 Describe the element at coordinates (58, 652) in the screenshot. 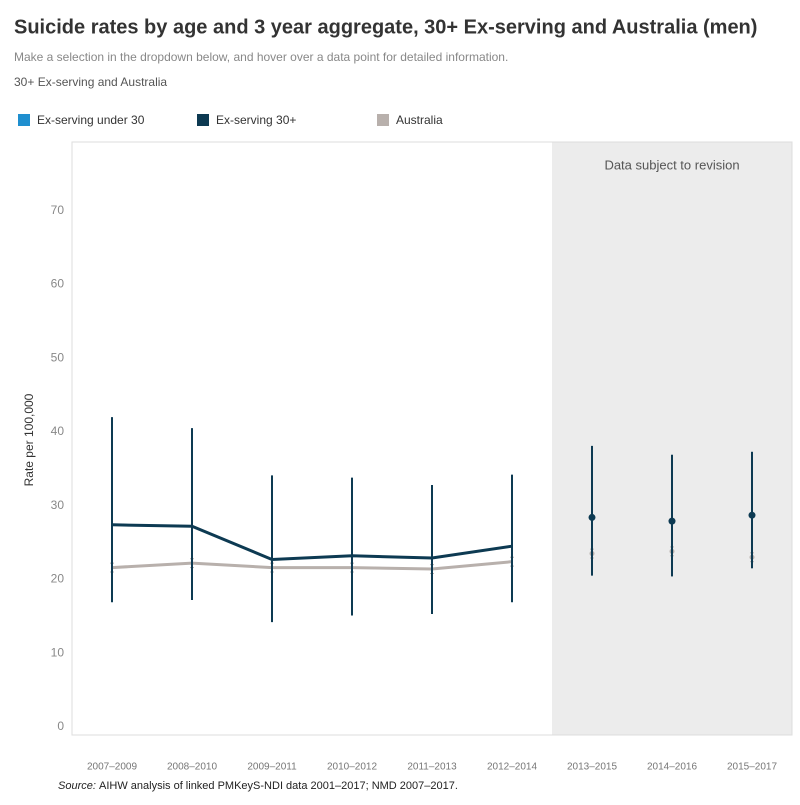

I see `y-tick-label: 10` at that location.